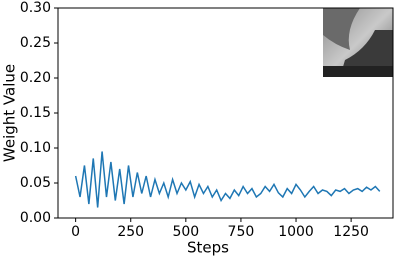 The image size is (399, 260). I want to click on x-tick-label: 0, so click(75, 232).